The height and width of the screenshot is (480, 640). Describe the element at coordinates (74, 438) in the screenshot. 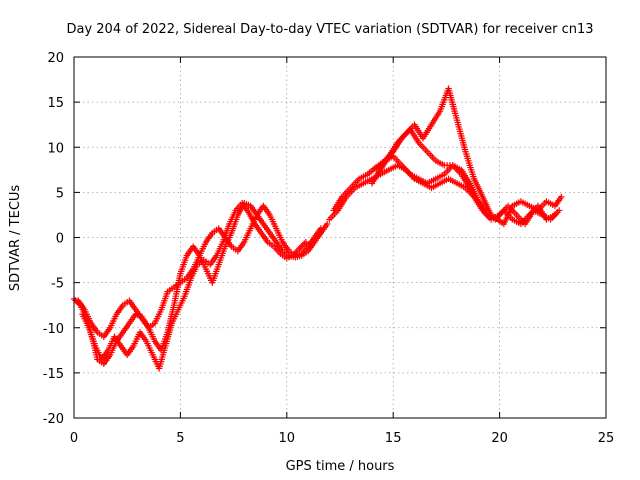

I see `x-tick-label: 0` at that location.